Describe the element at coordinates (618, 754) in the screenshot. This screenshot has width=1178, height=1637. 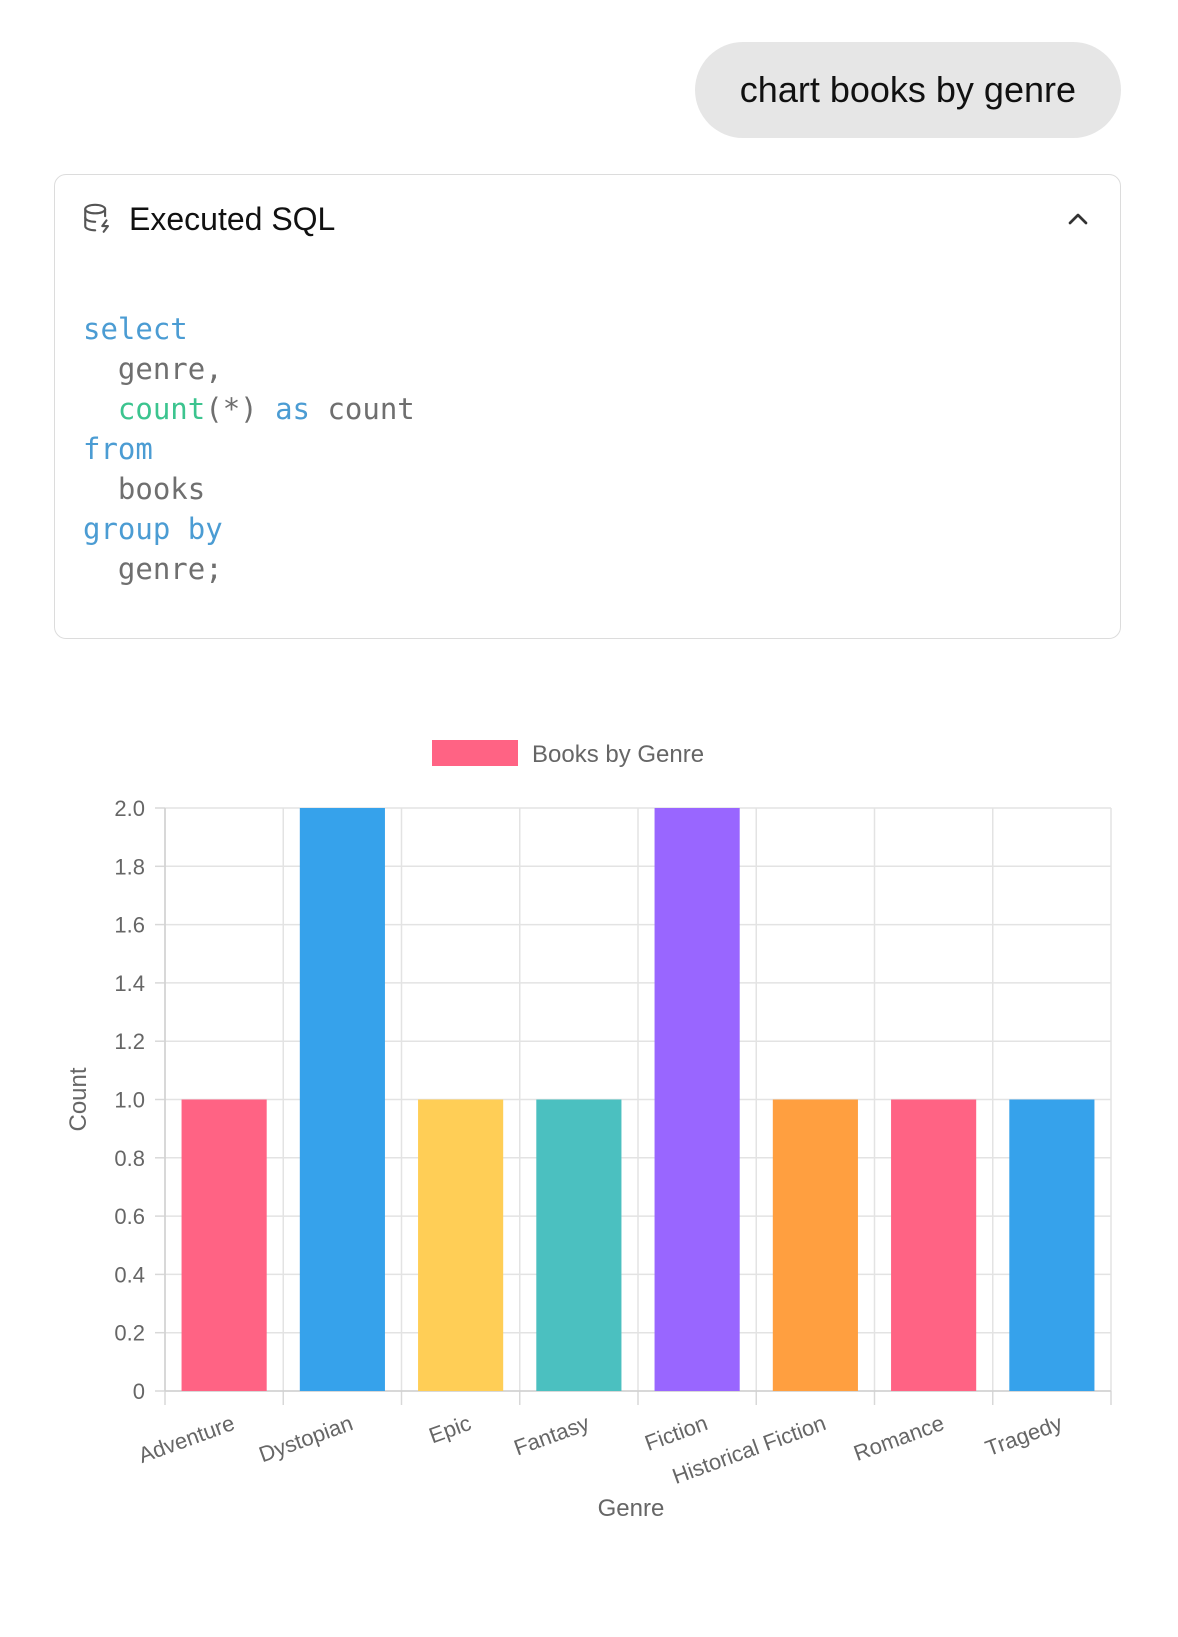
I see `legend-label: Books by Genre` at that location.